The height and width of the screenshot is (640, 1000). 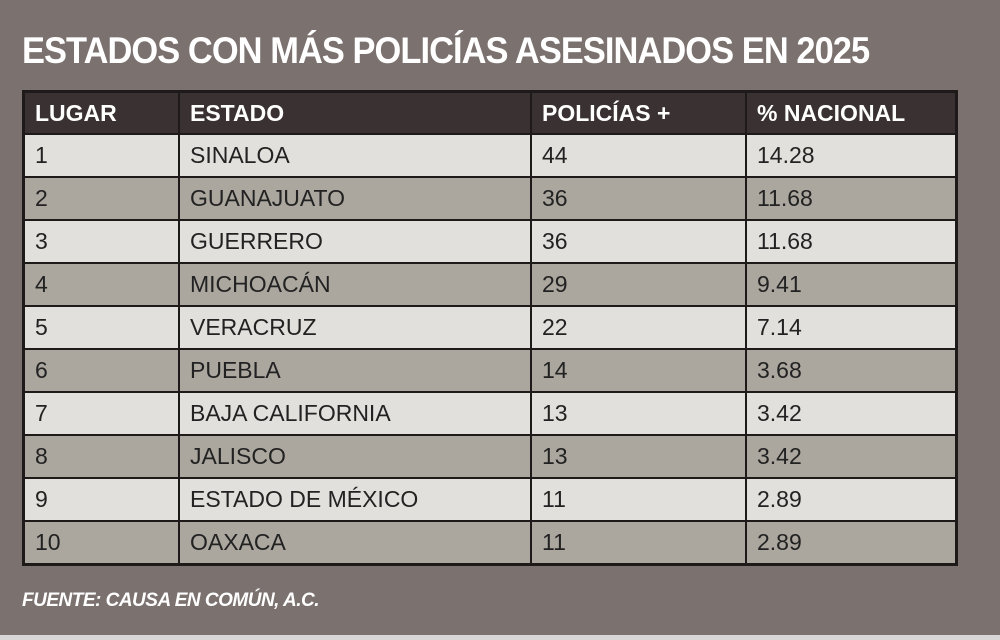 I want to click on table-cell: JALISCO, so click(x=355, y=456).